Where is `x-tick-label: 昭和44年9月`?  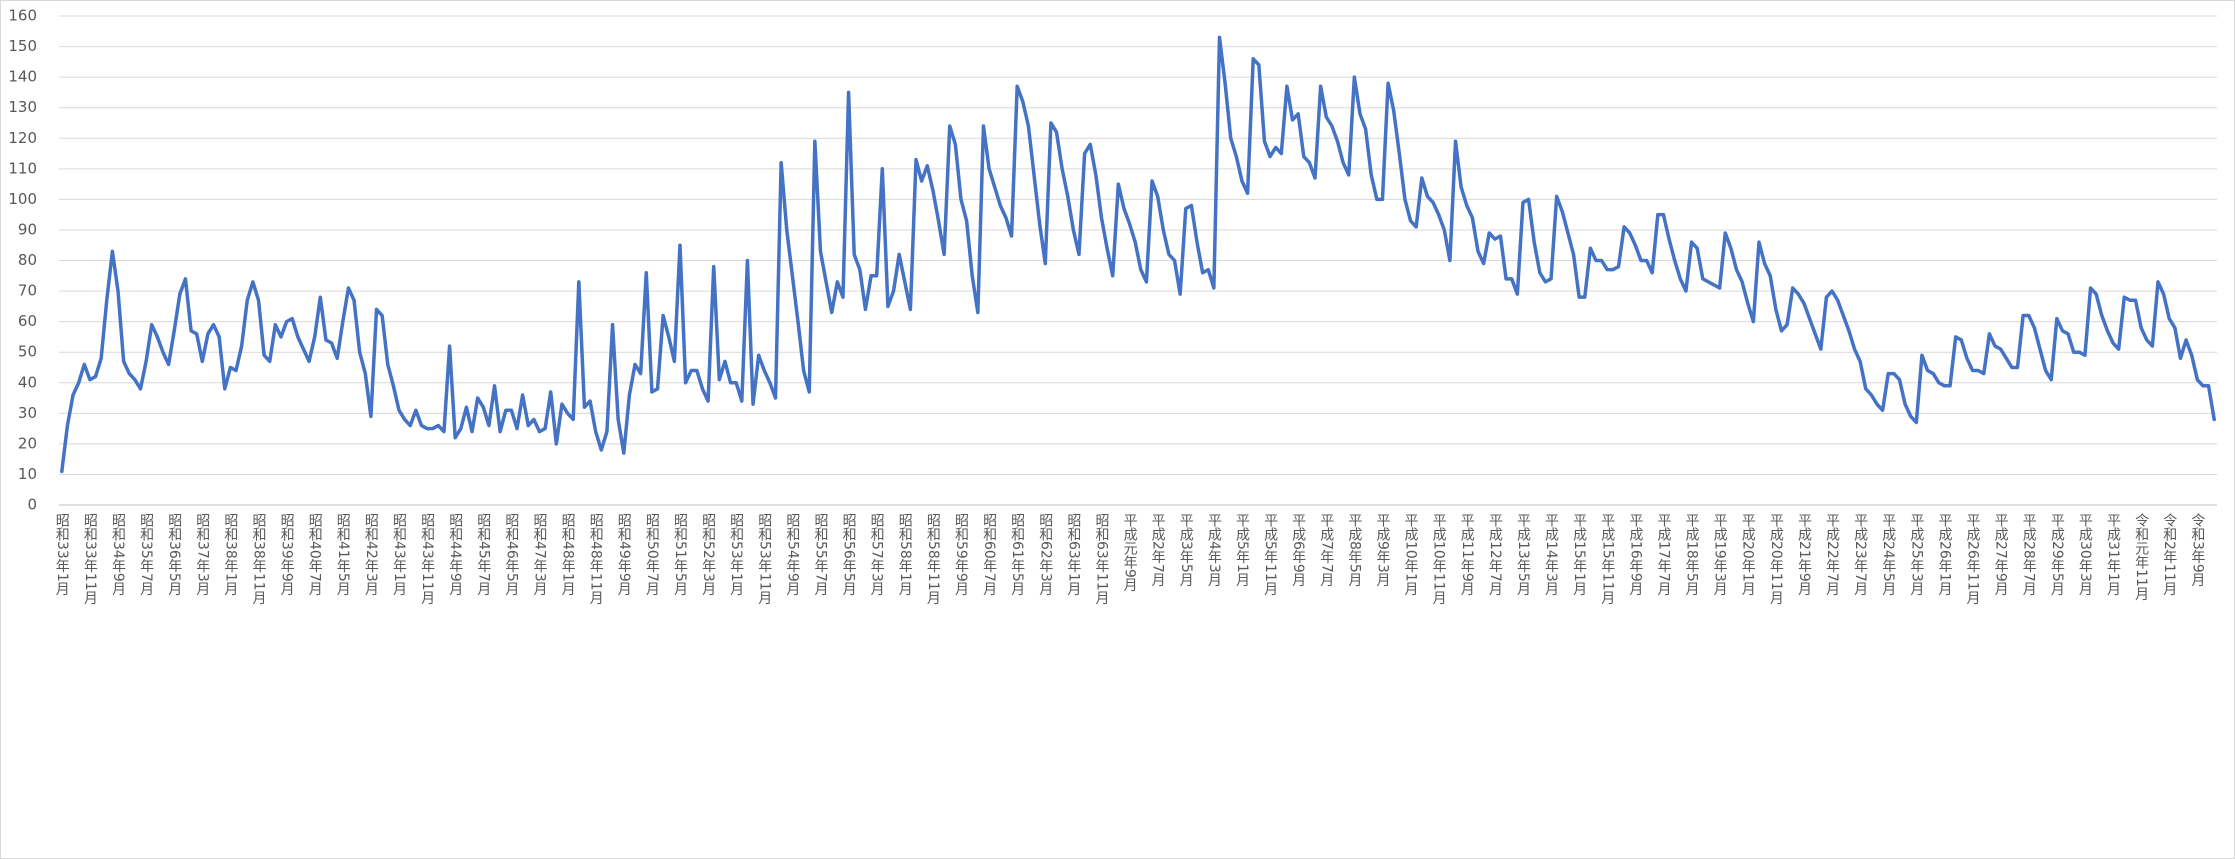
x-tick-label: 昭和44年9月 is located at coordinates (455, 555).